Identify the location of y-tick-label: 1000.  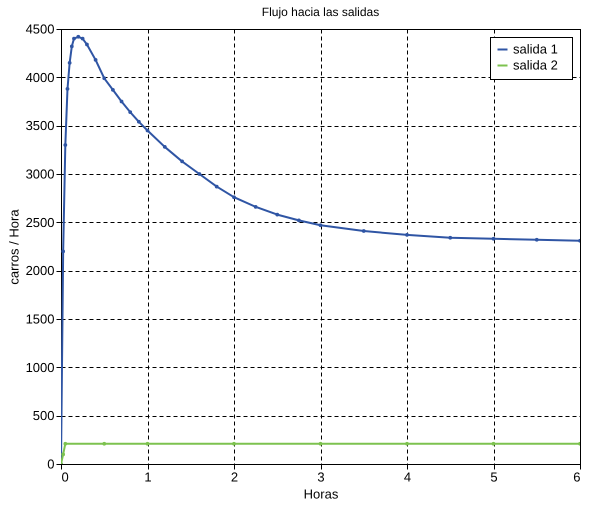
(40, 367).